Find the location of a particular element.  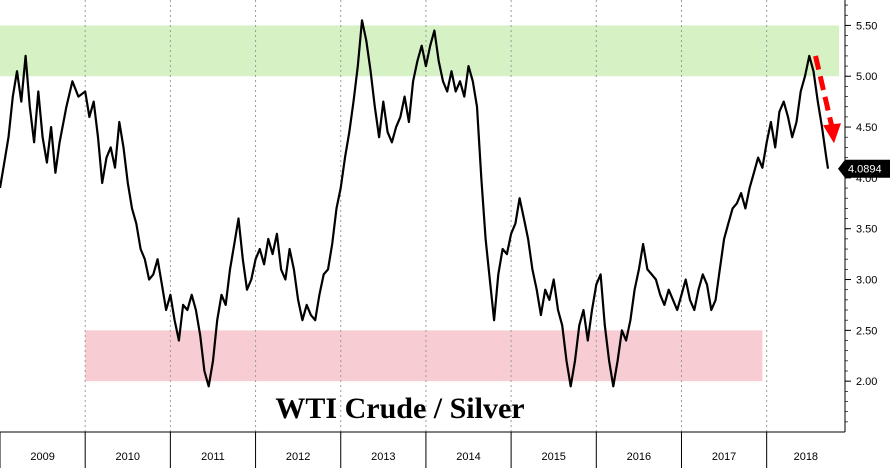

y-axis-ticks: 5.505.004.504.003.503.002.502.00 is located at coordinates (861, 213).